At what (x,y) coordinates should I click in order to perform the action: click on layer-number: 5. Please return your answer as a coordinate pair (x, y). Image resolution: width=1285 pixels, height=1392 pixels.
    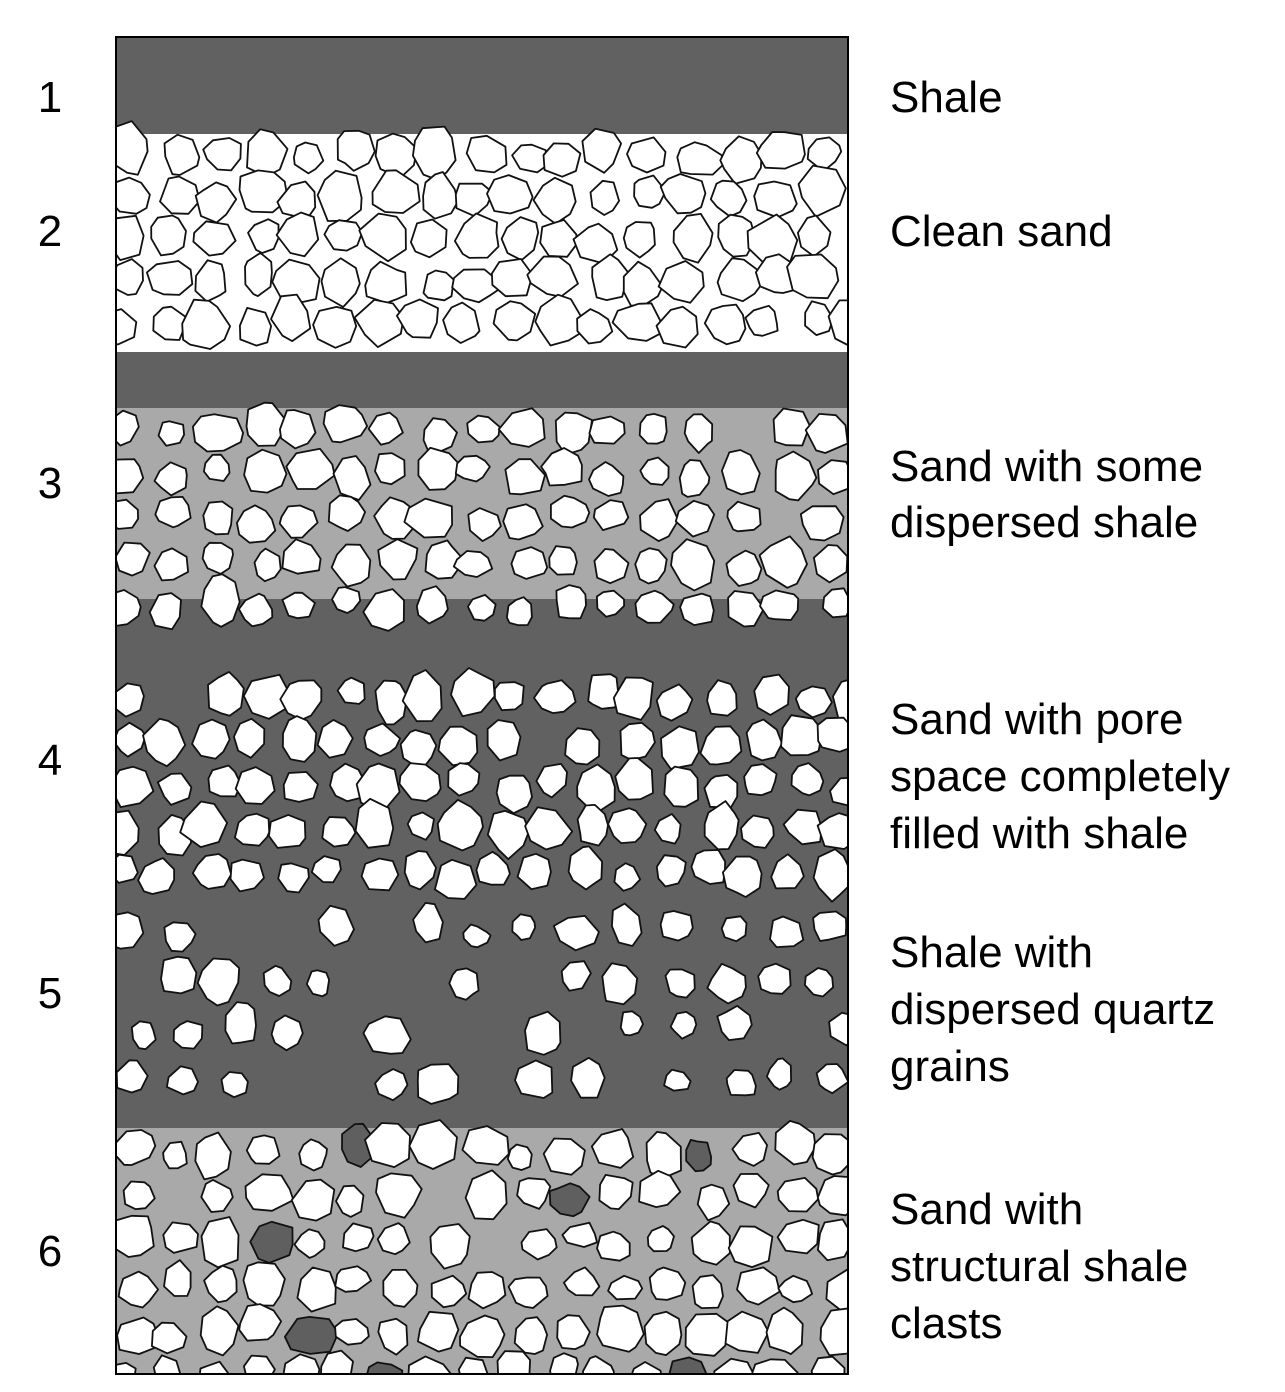
    Looking at the image, I should click on (50, 993).